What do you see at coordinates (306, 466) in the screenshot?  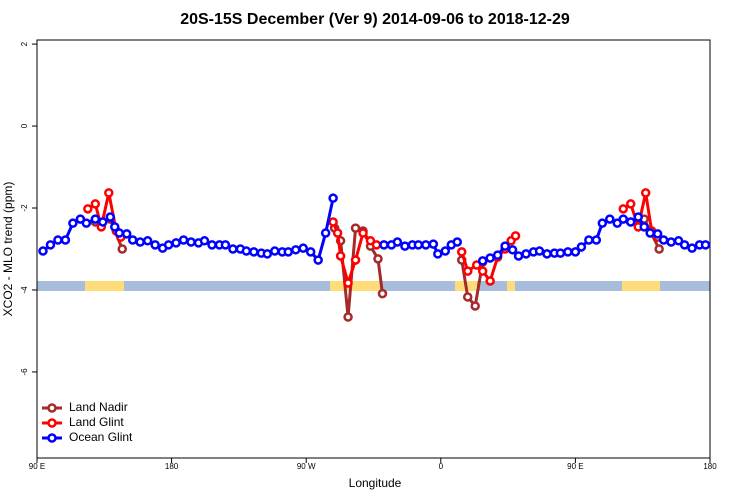 I see `x-tick-label: 90 W` at bounding box center [306, 466].